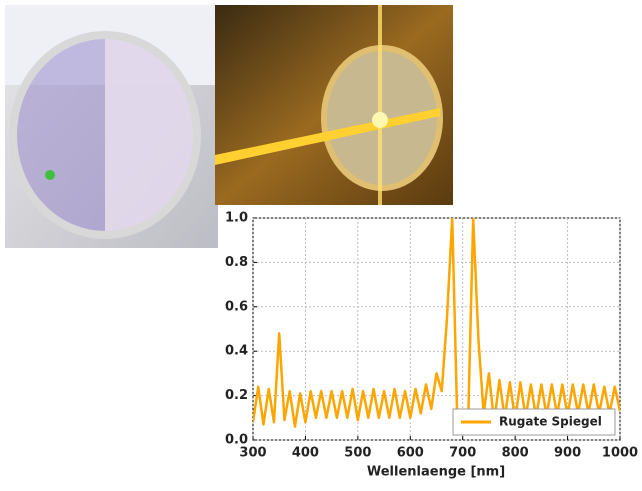 Image resolution: width=642 pixels, height=491 pixels. What do you see at coordinates (567, 453) in the screenshot?
I see `x-tick-label: 900` at bounding box center [567, 453].